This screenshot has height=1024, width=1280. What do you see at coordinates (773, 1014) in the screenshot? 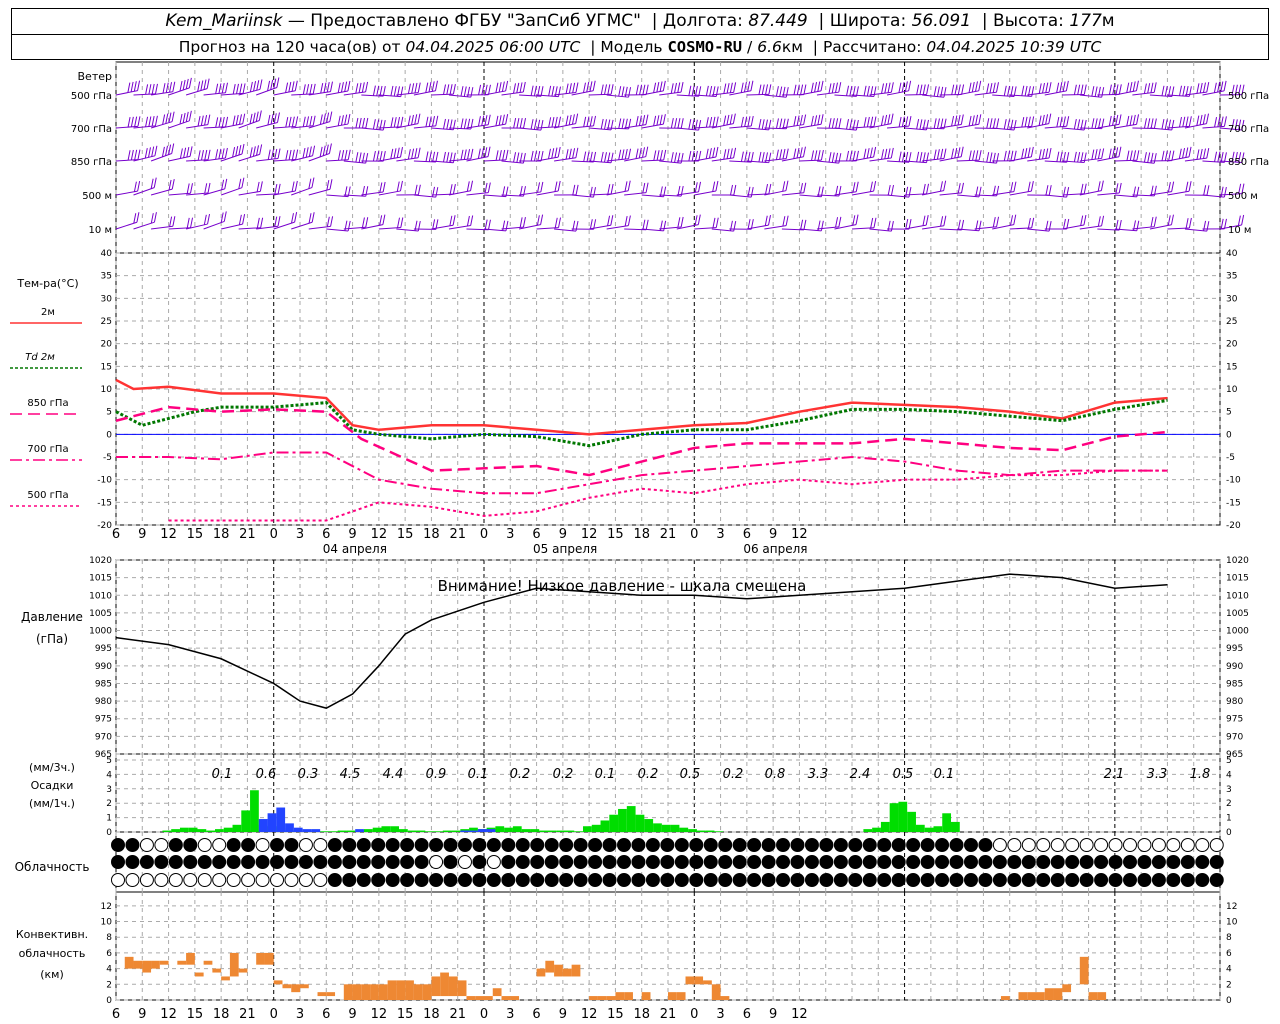
I see `conv-xtick: 9` at bounding box center [773, 1014].